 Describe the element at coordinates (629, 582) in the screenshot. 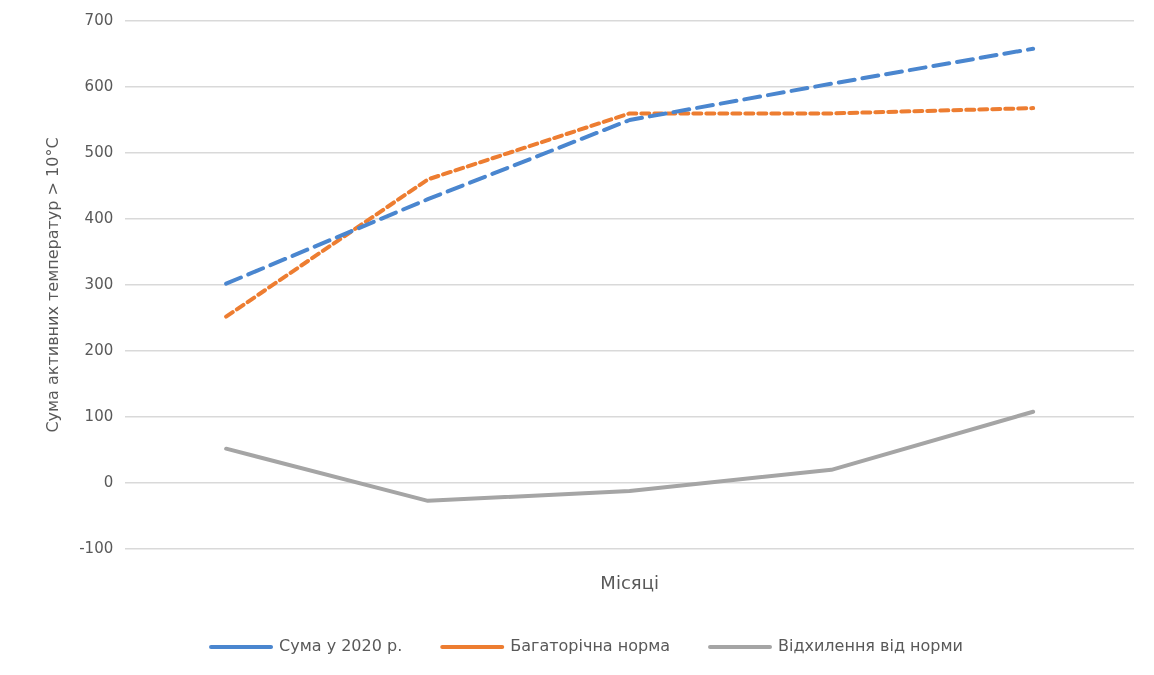

I see `x-axis-title: Місяці` at that location.